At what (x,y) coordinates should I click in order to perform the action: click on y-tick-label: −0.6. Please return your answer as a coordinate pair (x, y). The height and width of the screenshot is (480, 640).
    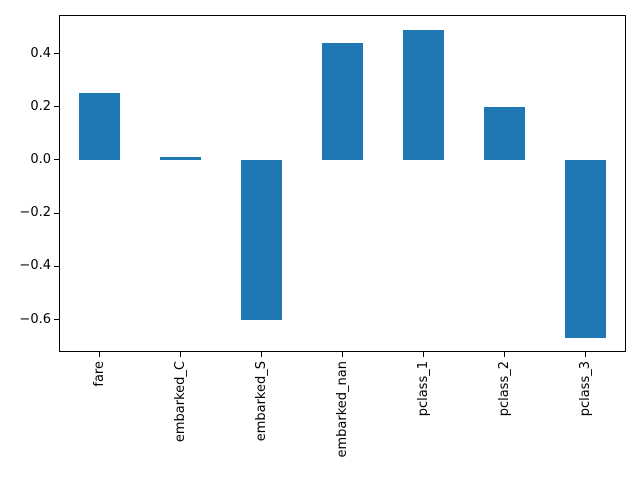
    Looking at the image, I should click on (35, 319).